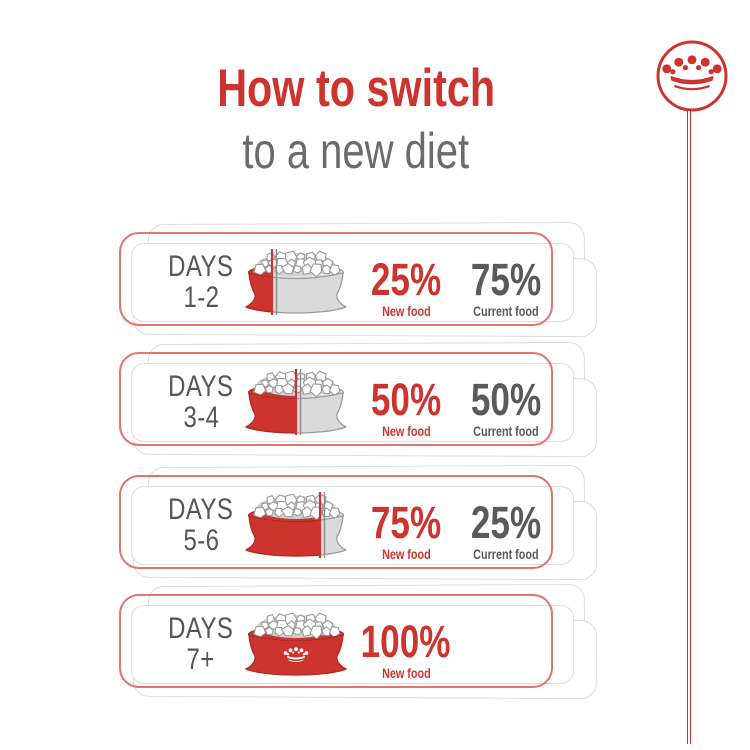  I want to click on transition-step-row: DAYS 3-4 50% New food 50% Current food, so click(364, 399).